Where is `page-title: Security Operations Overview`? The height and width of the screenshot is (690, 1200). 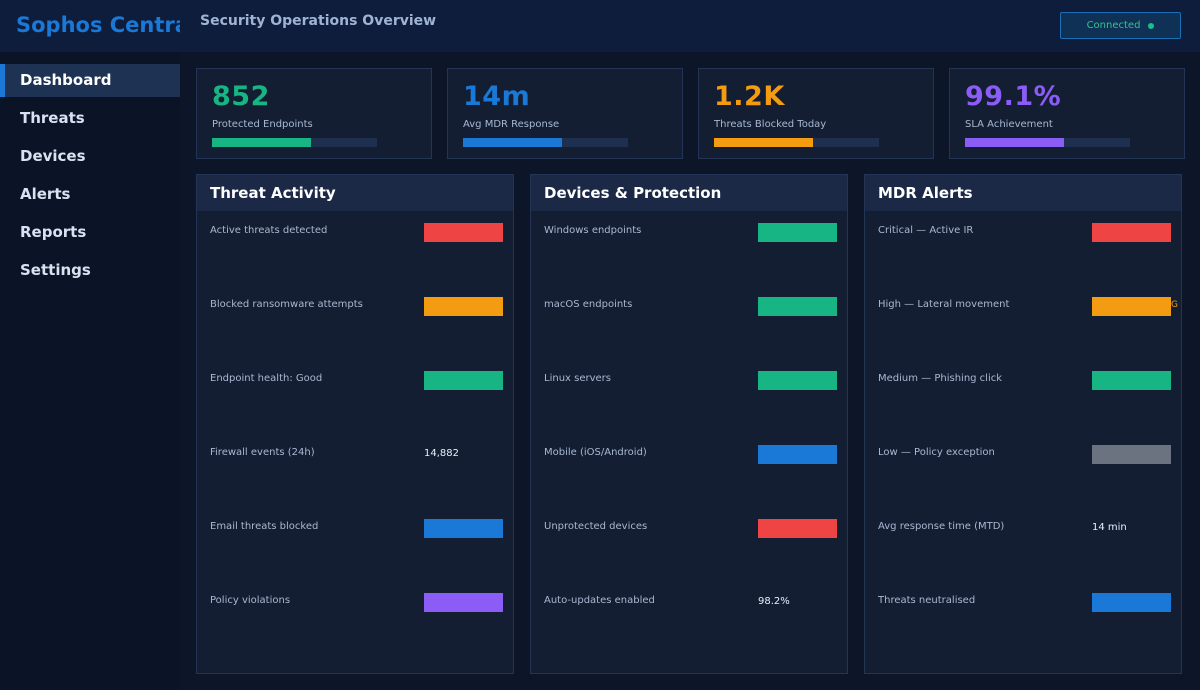
page-title: Security Operations Overview is located at coordinates (318, 21).